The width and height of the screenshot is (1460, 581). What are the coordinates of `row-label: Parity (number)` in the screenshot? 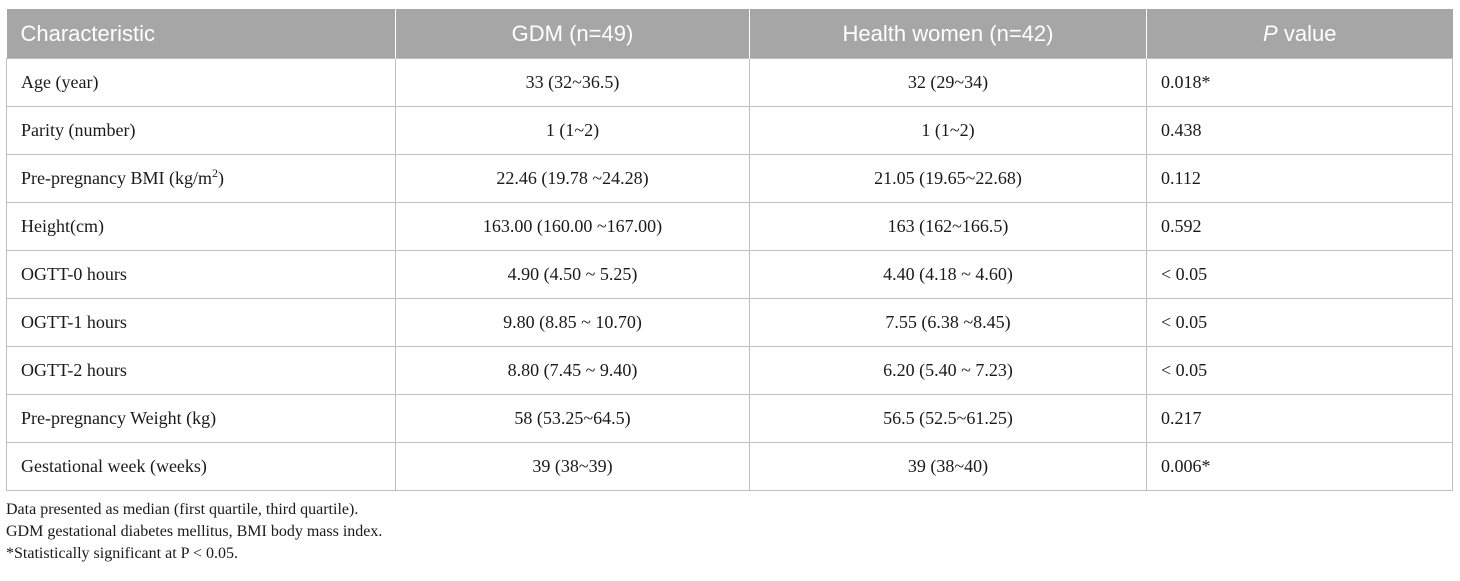 It's located at (201, 130).